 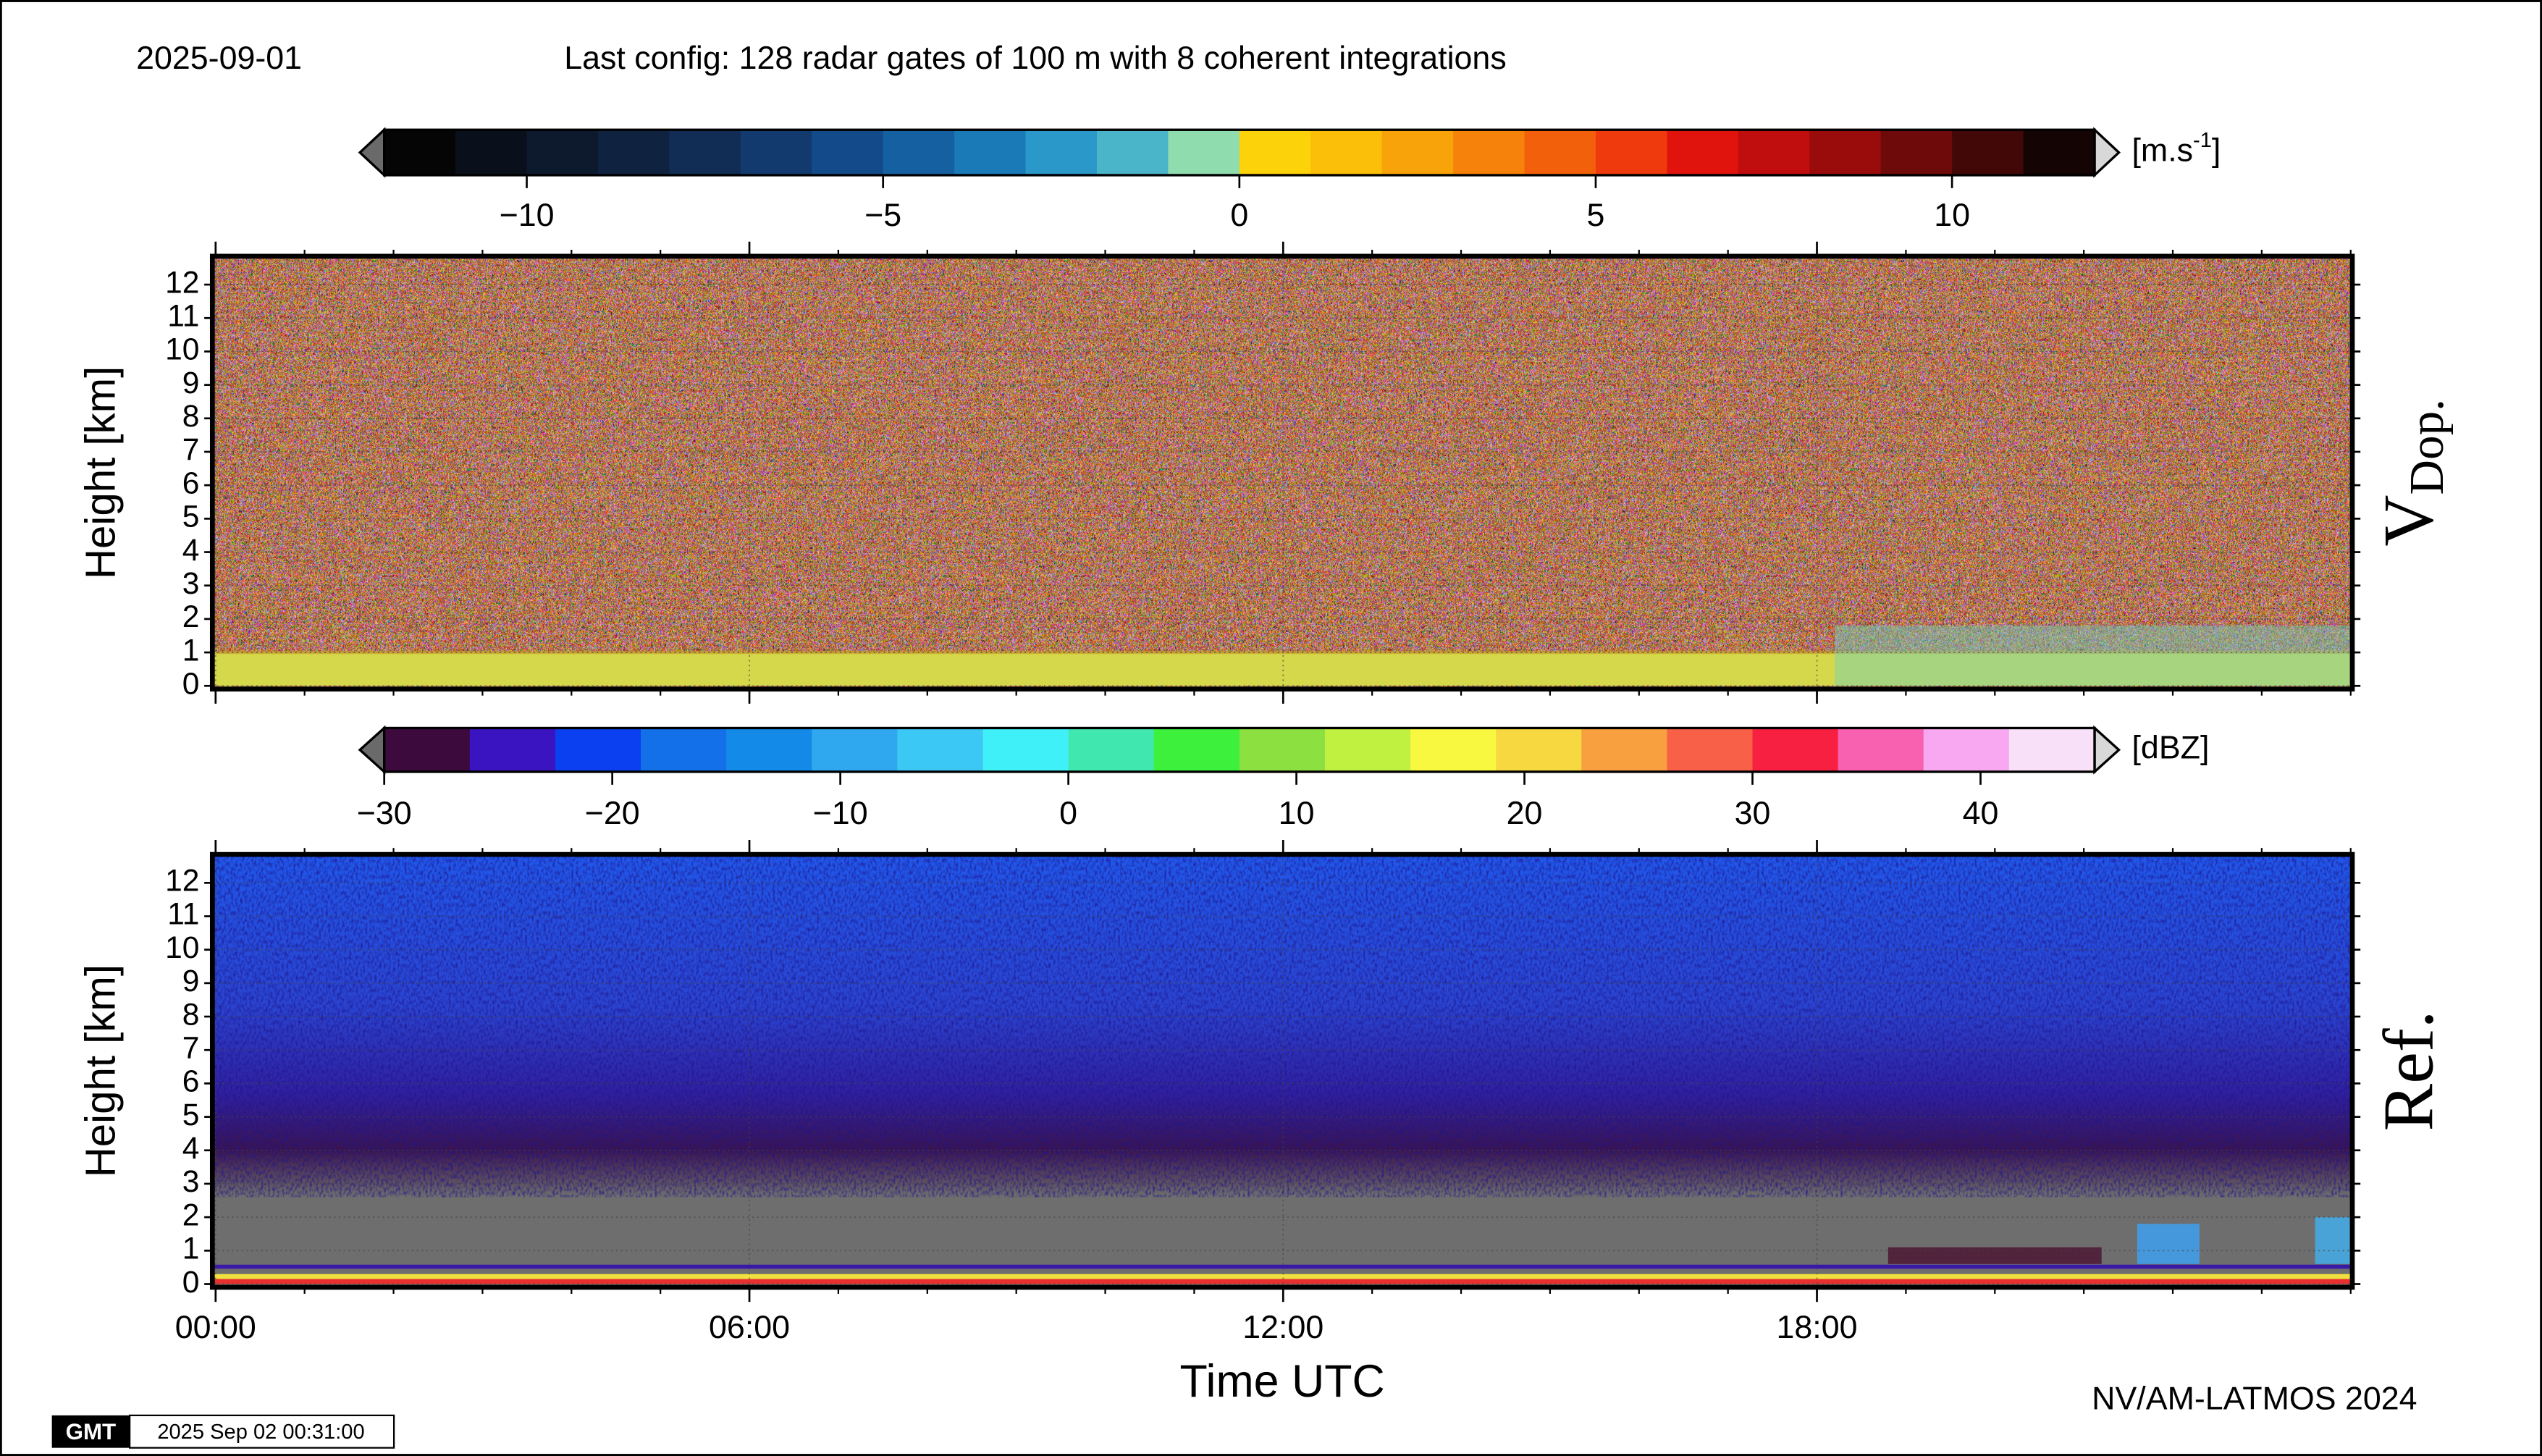 What do you see at coordinates (219, 58) in the screenshot?
I see `date: 2025-09-01` at bounding box center [219, 58].